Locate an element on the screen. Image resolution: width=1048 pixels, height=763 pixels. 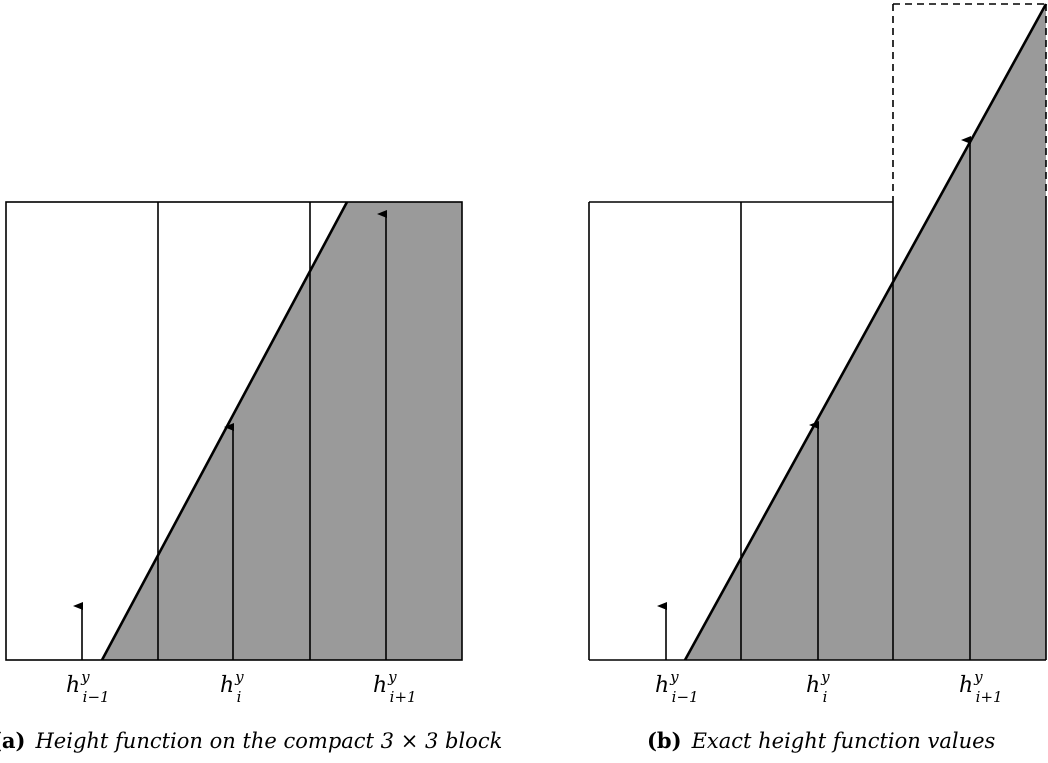
panel-b-label-left: hy i−1 is located at coordinates (677, 687).